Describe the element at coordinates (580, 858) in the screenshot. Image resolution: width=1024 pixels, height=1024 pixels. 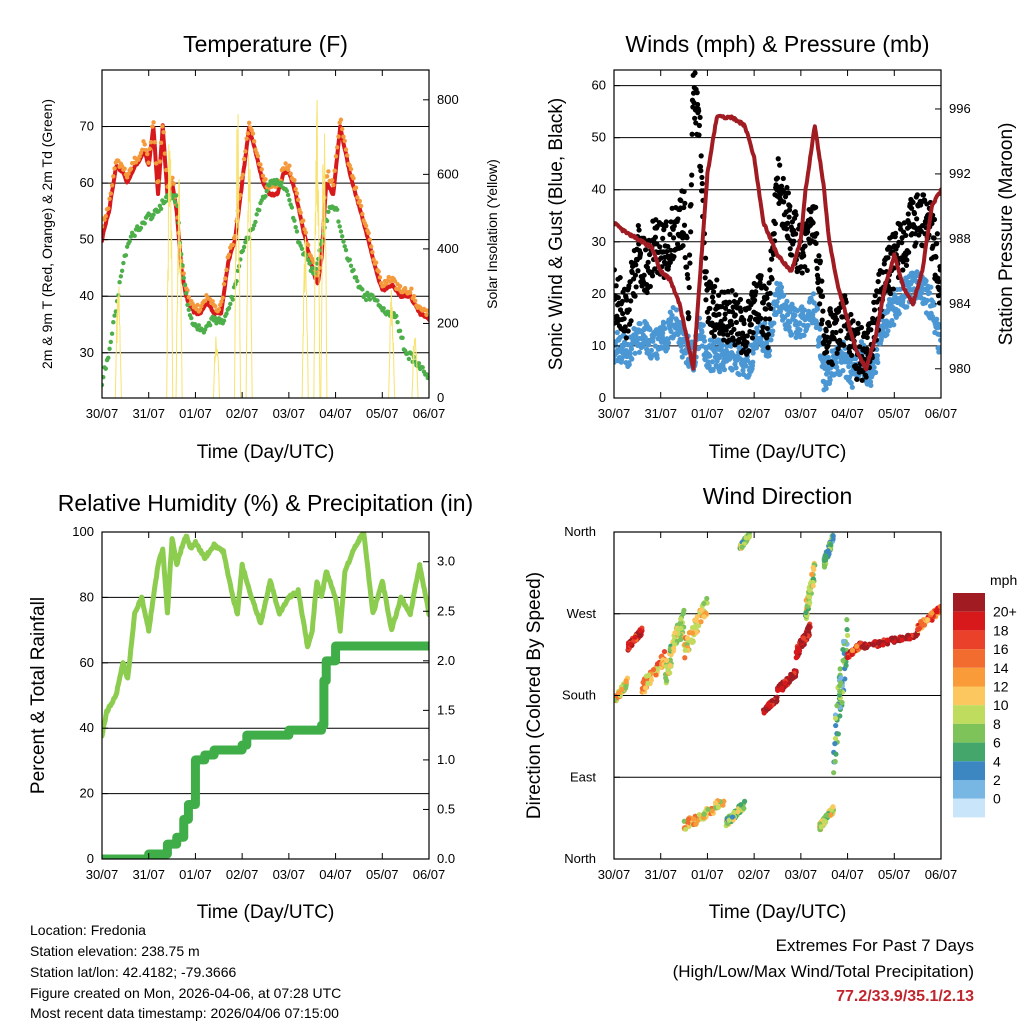
I see `y-tick-label: North` at that location.